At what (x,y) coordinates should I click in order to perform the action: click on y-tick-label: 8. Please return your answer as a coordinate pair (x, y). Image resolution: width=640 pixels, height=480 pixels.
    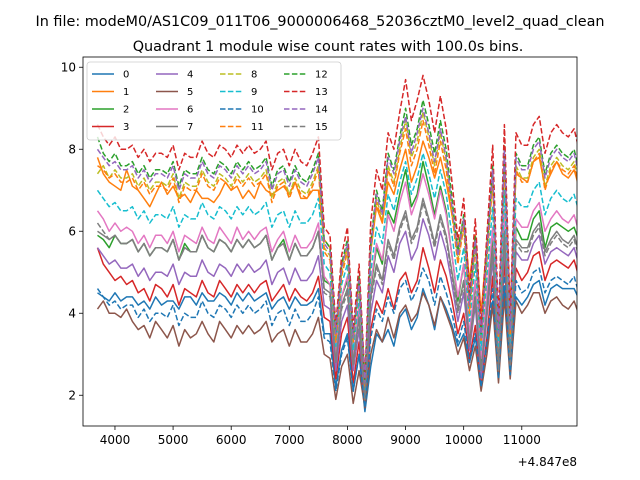
    Looking at the image, I should click on (72, 150).